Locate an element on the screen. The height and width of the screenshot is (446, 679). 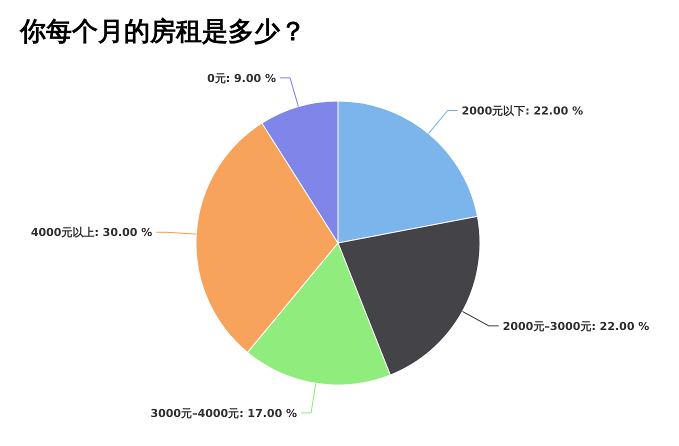
slice-label: 2000元–3000元: 22.00 % is located at coordinates (576, 326).